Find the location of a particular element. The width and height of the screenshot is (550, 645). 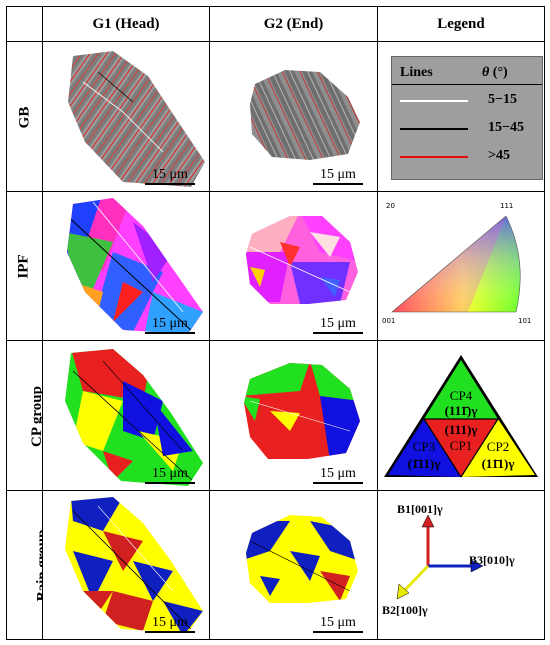

bain-b1-label: B1[001]γ is located at coordinates (420, 509).